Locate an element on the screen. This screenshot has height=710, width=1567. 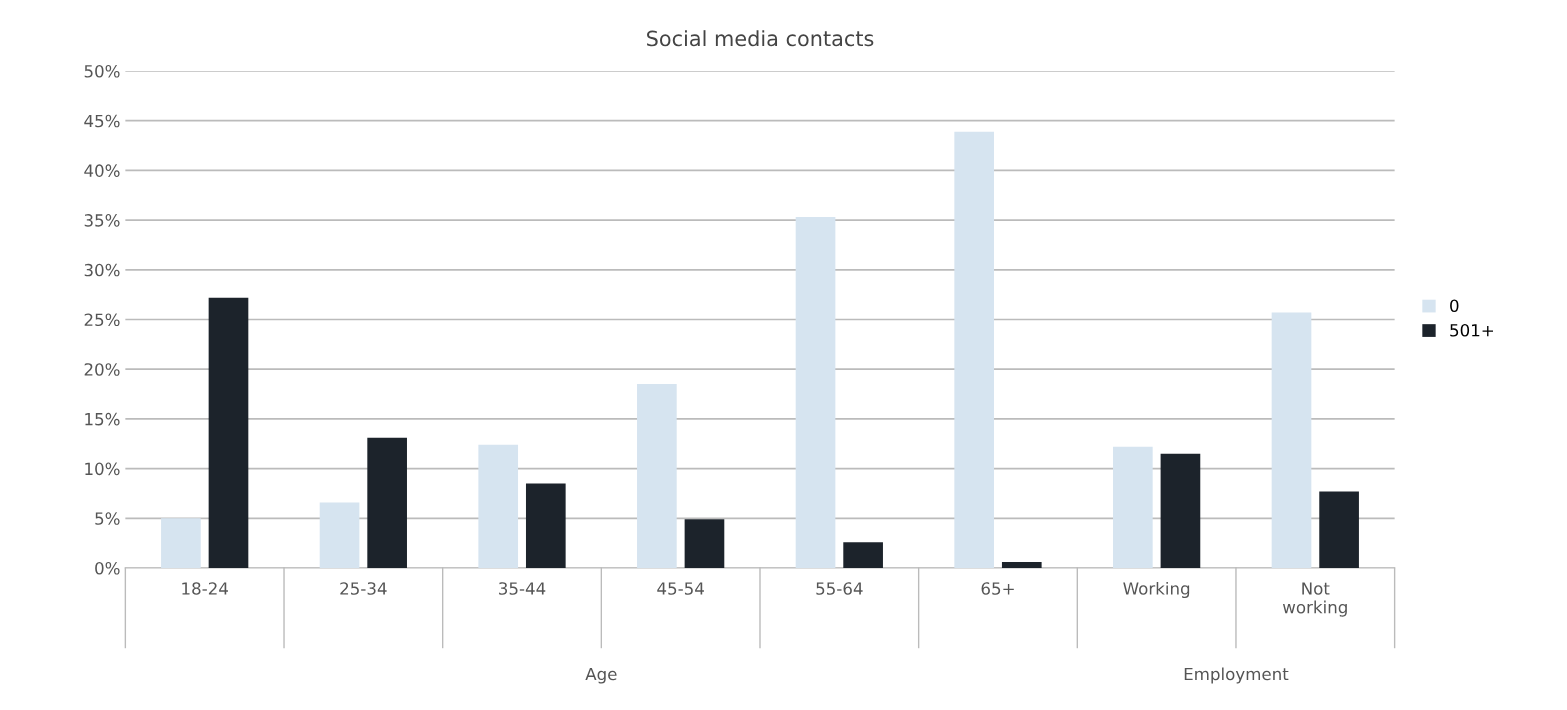
text: Age is located at coordinates (601, 675).